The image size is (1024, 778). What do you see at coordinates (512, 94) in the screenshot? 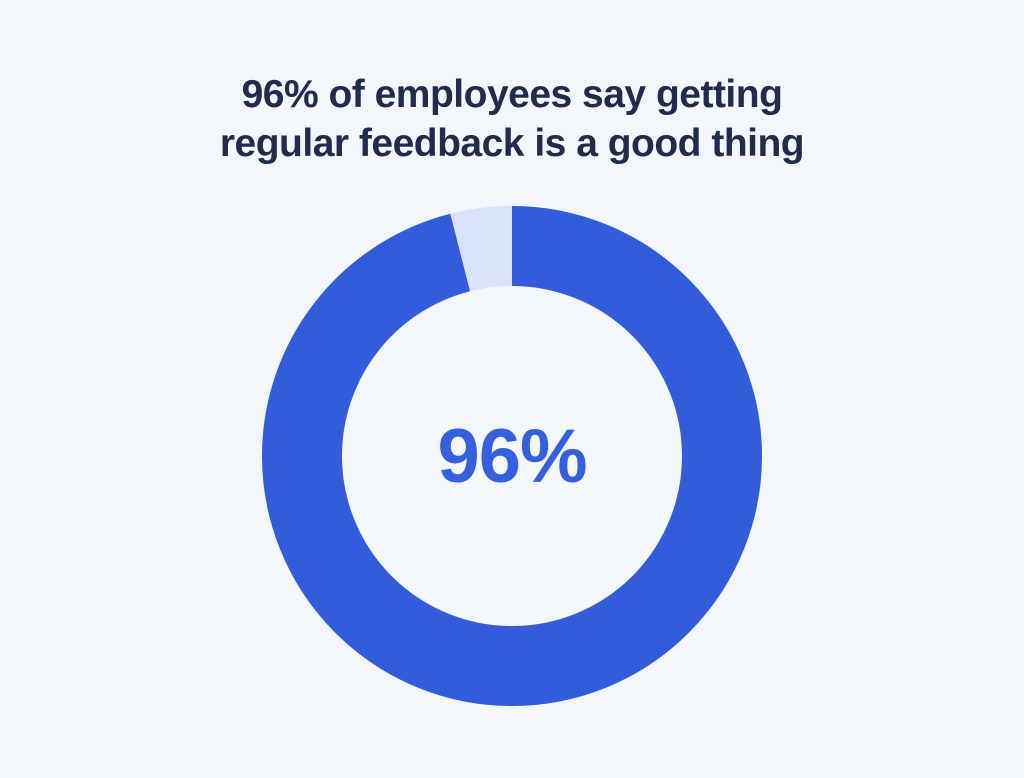
I see `page-title-line-1: 96% of employees say getting` at bounding box center [512, 94].